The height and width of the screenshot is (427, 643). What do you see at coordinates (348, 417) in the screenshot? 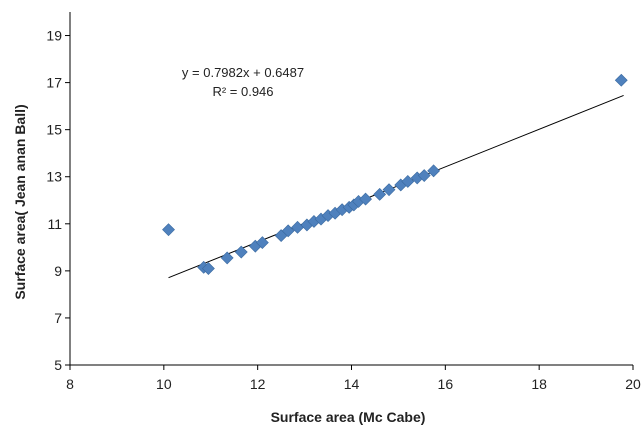
I see `x-axis-title: Surface area (Mc Cabe)` at bounding box center [348, 417].